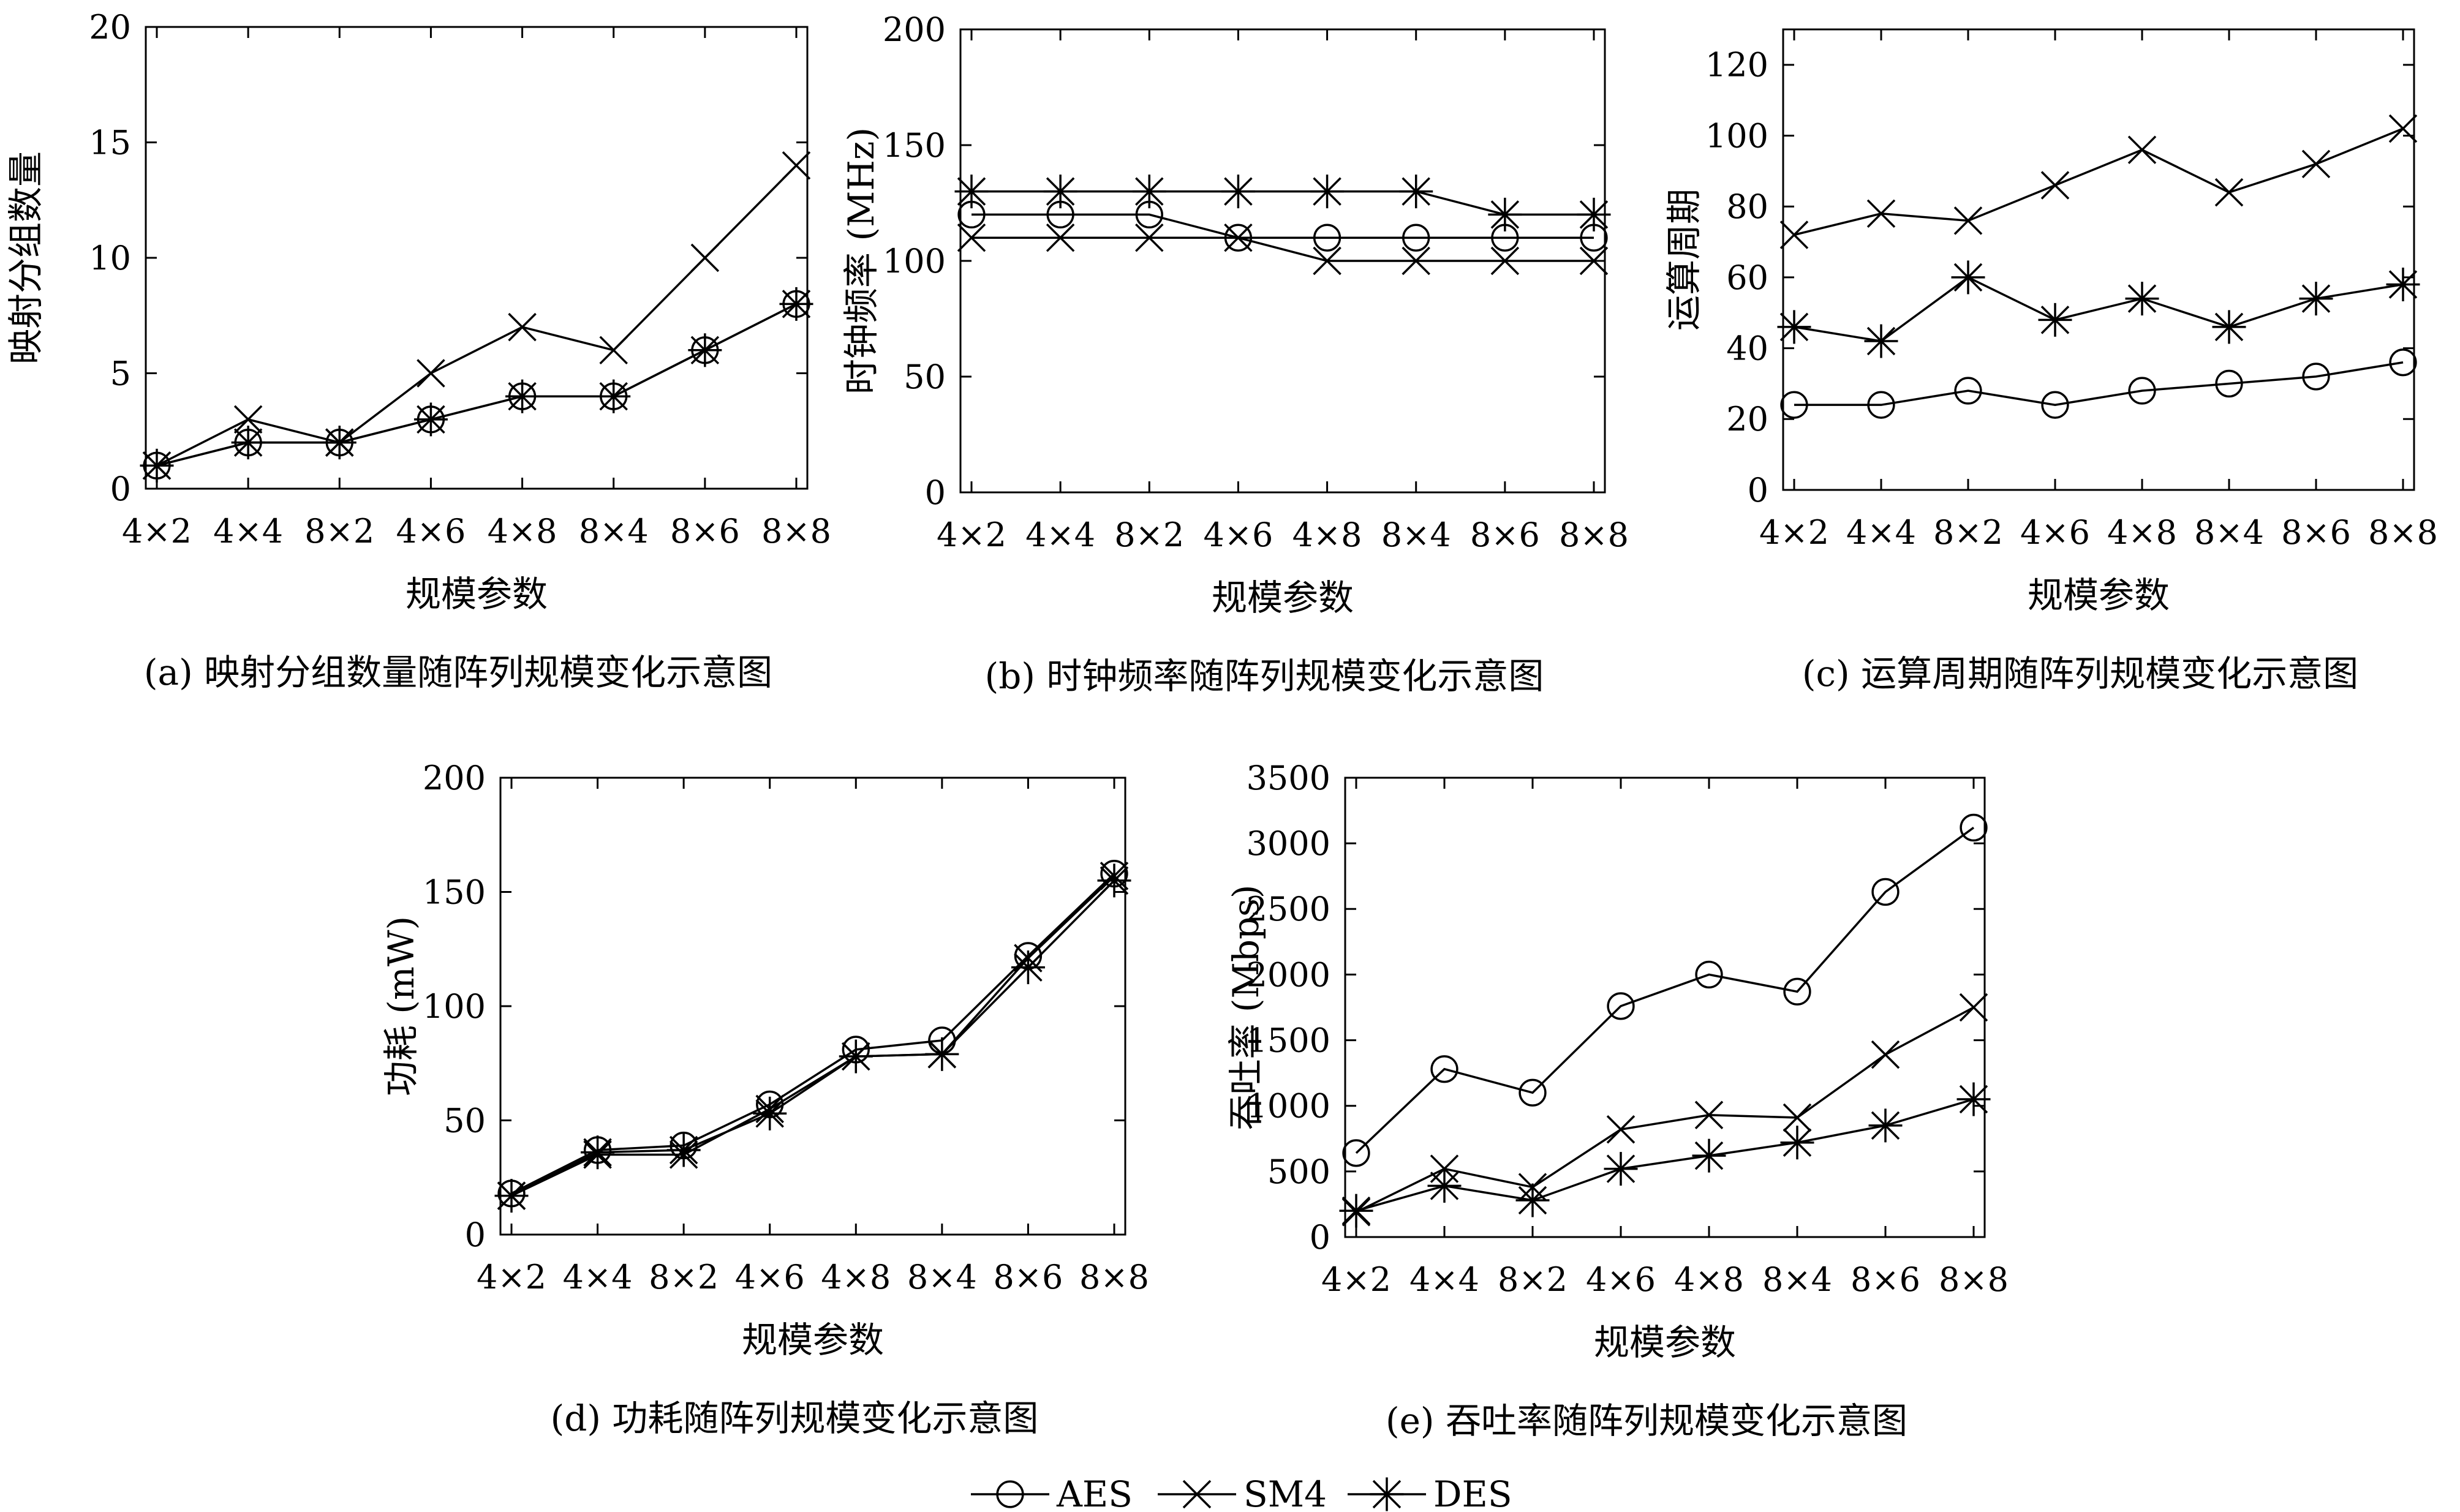 The image size is (2460, 1512). I want to click on y-tick-label: 150, so click(454, 892).